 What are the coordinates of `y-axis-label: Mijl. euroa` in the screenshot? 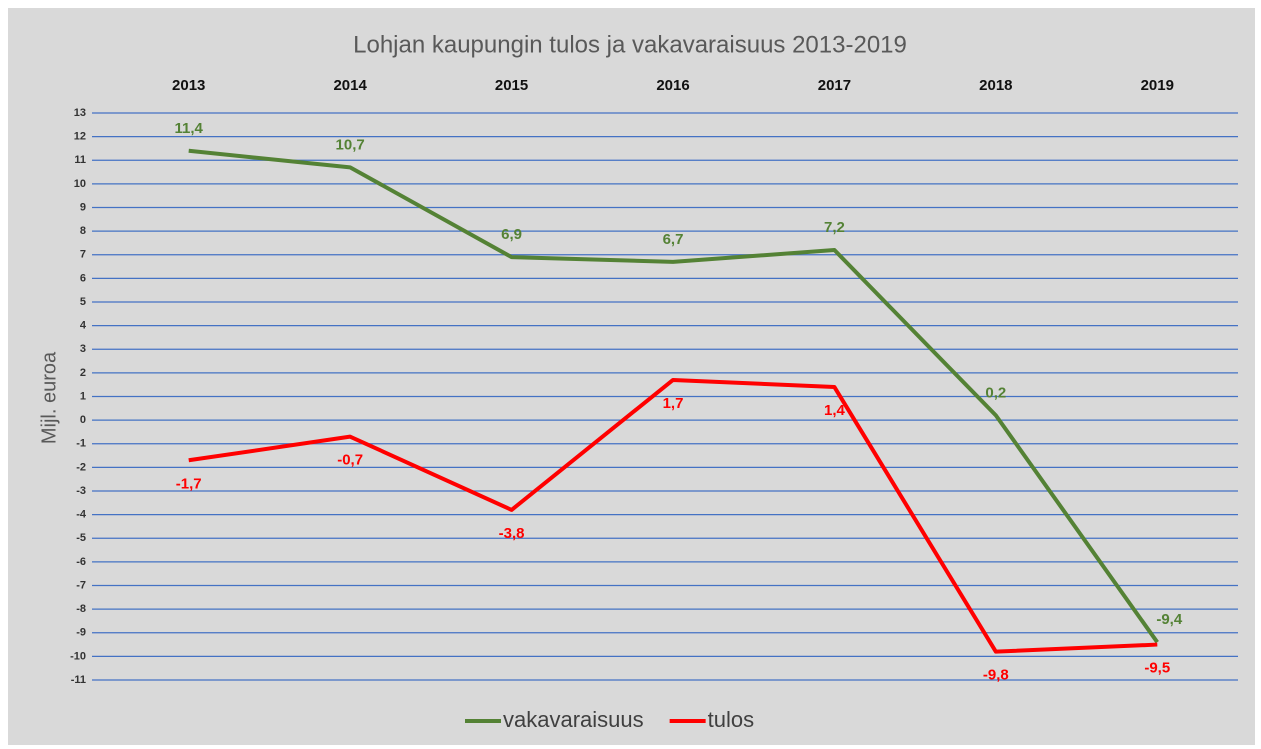 It's located at (49, 397).